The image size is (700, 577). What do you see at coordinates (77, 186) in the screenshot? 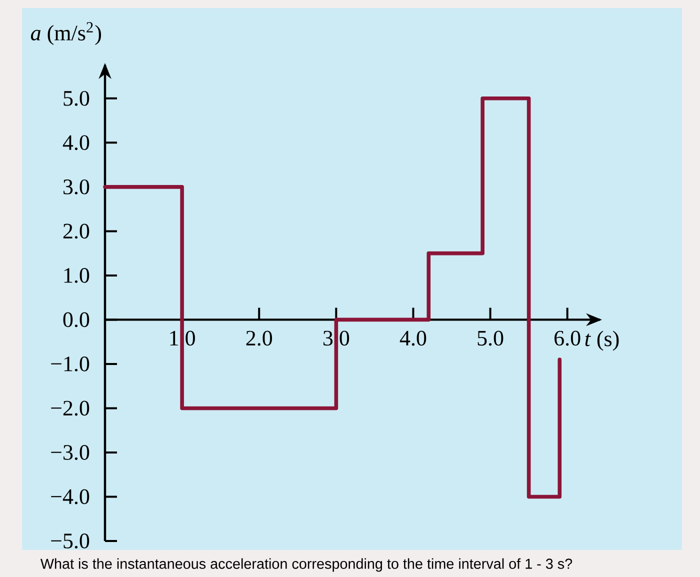
I see `y-tick-label: 3.0` at bounding box center [77, 186].